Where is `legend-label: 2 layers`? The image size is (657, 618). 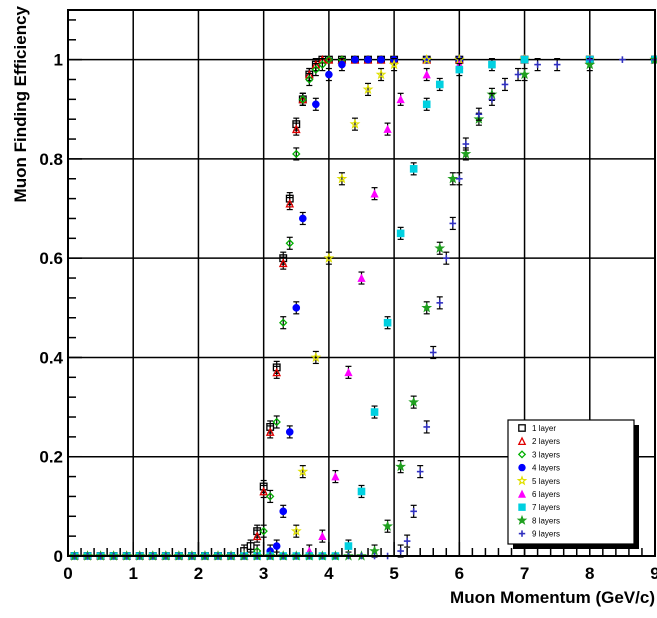
legend-label: 2 layers is located at coordinates (546, 441).